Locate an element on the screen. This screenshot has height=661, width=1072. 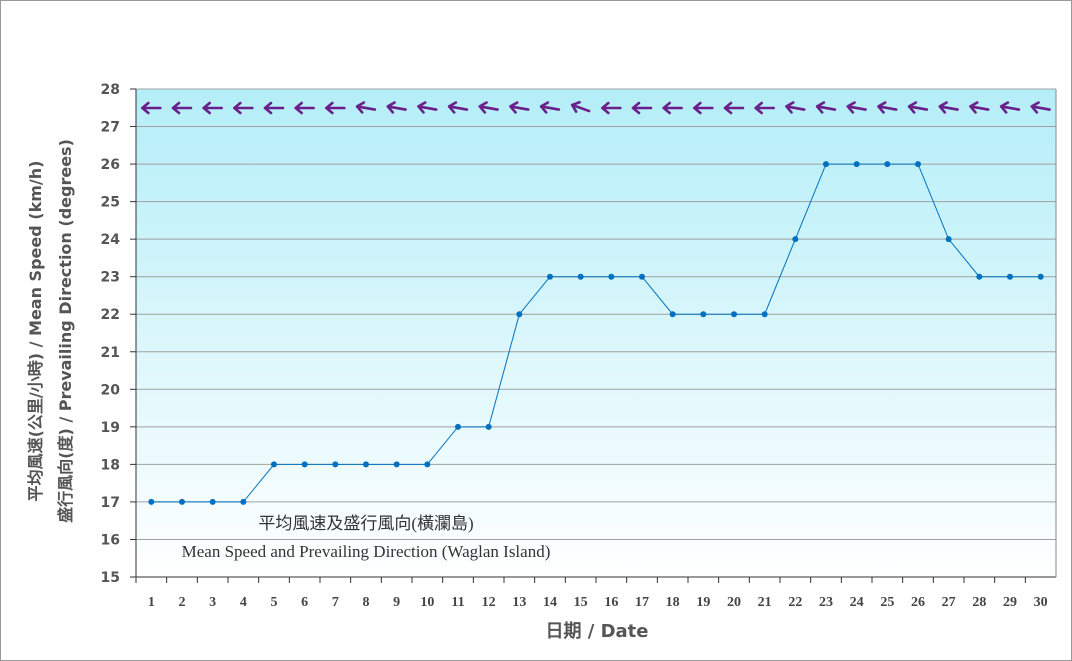
y-tick-label: 26 is located at coordinates (110, 165).